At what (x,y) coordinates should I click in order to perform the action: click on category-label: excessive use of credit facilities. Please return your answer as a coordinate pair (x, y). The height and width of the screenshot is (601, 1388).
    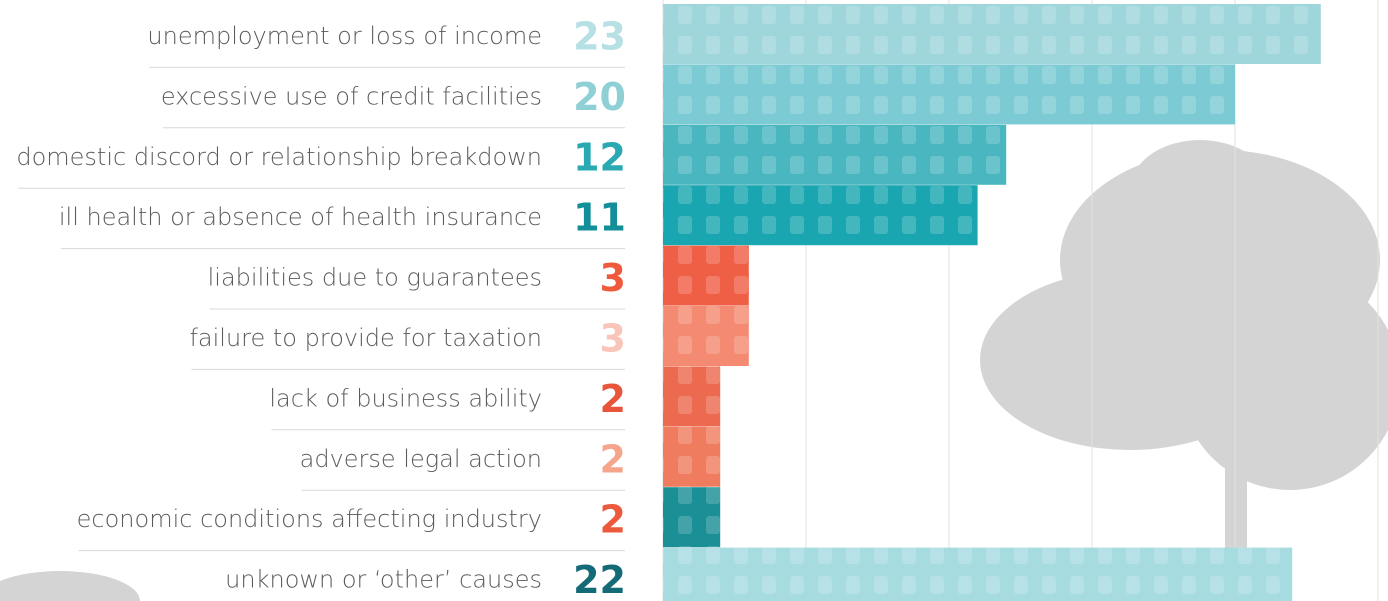
    Looking at the image, I should click on (351, 96).